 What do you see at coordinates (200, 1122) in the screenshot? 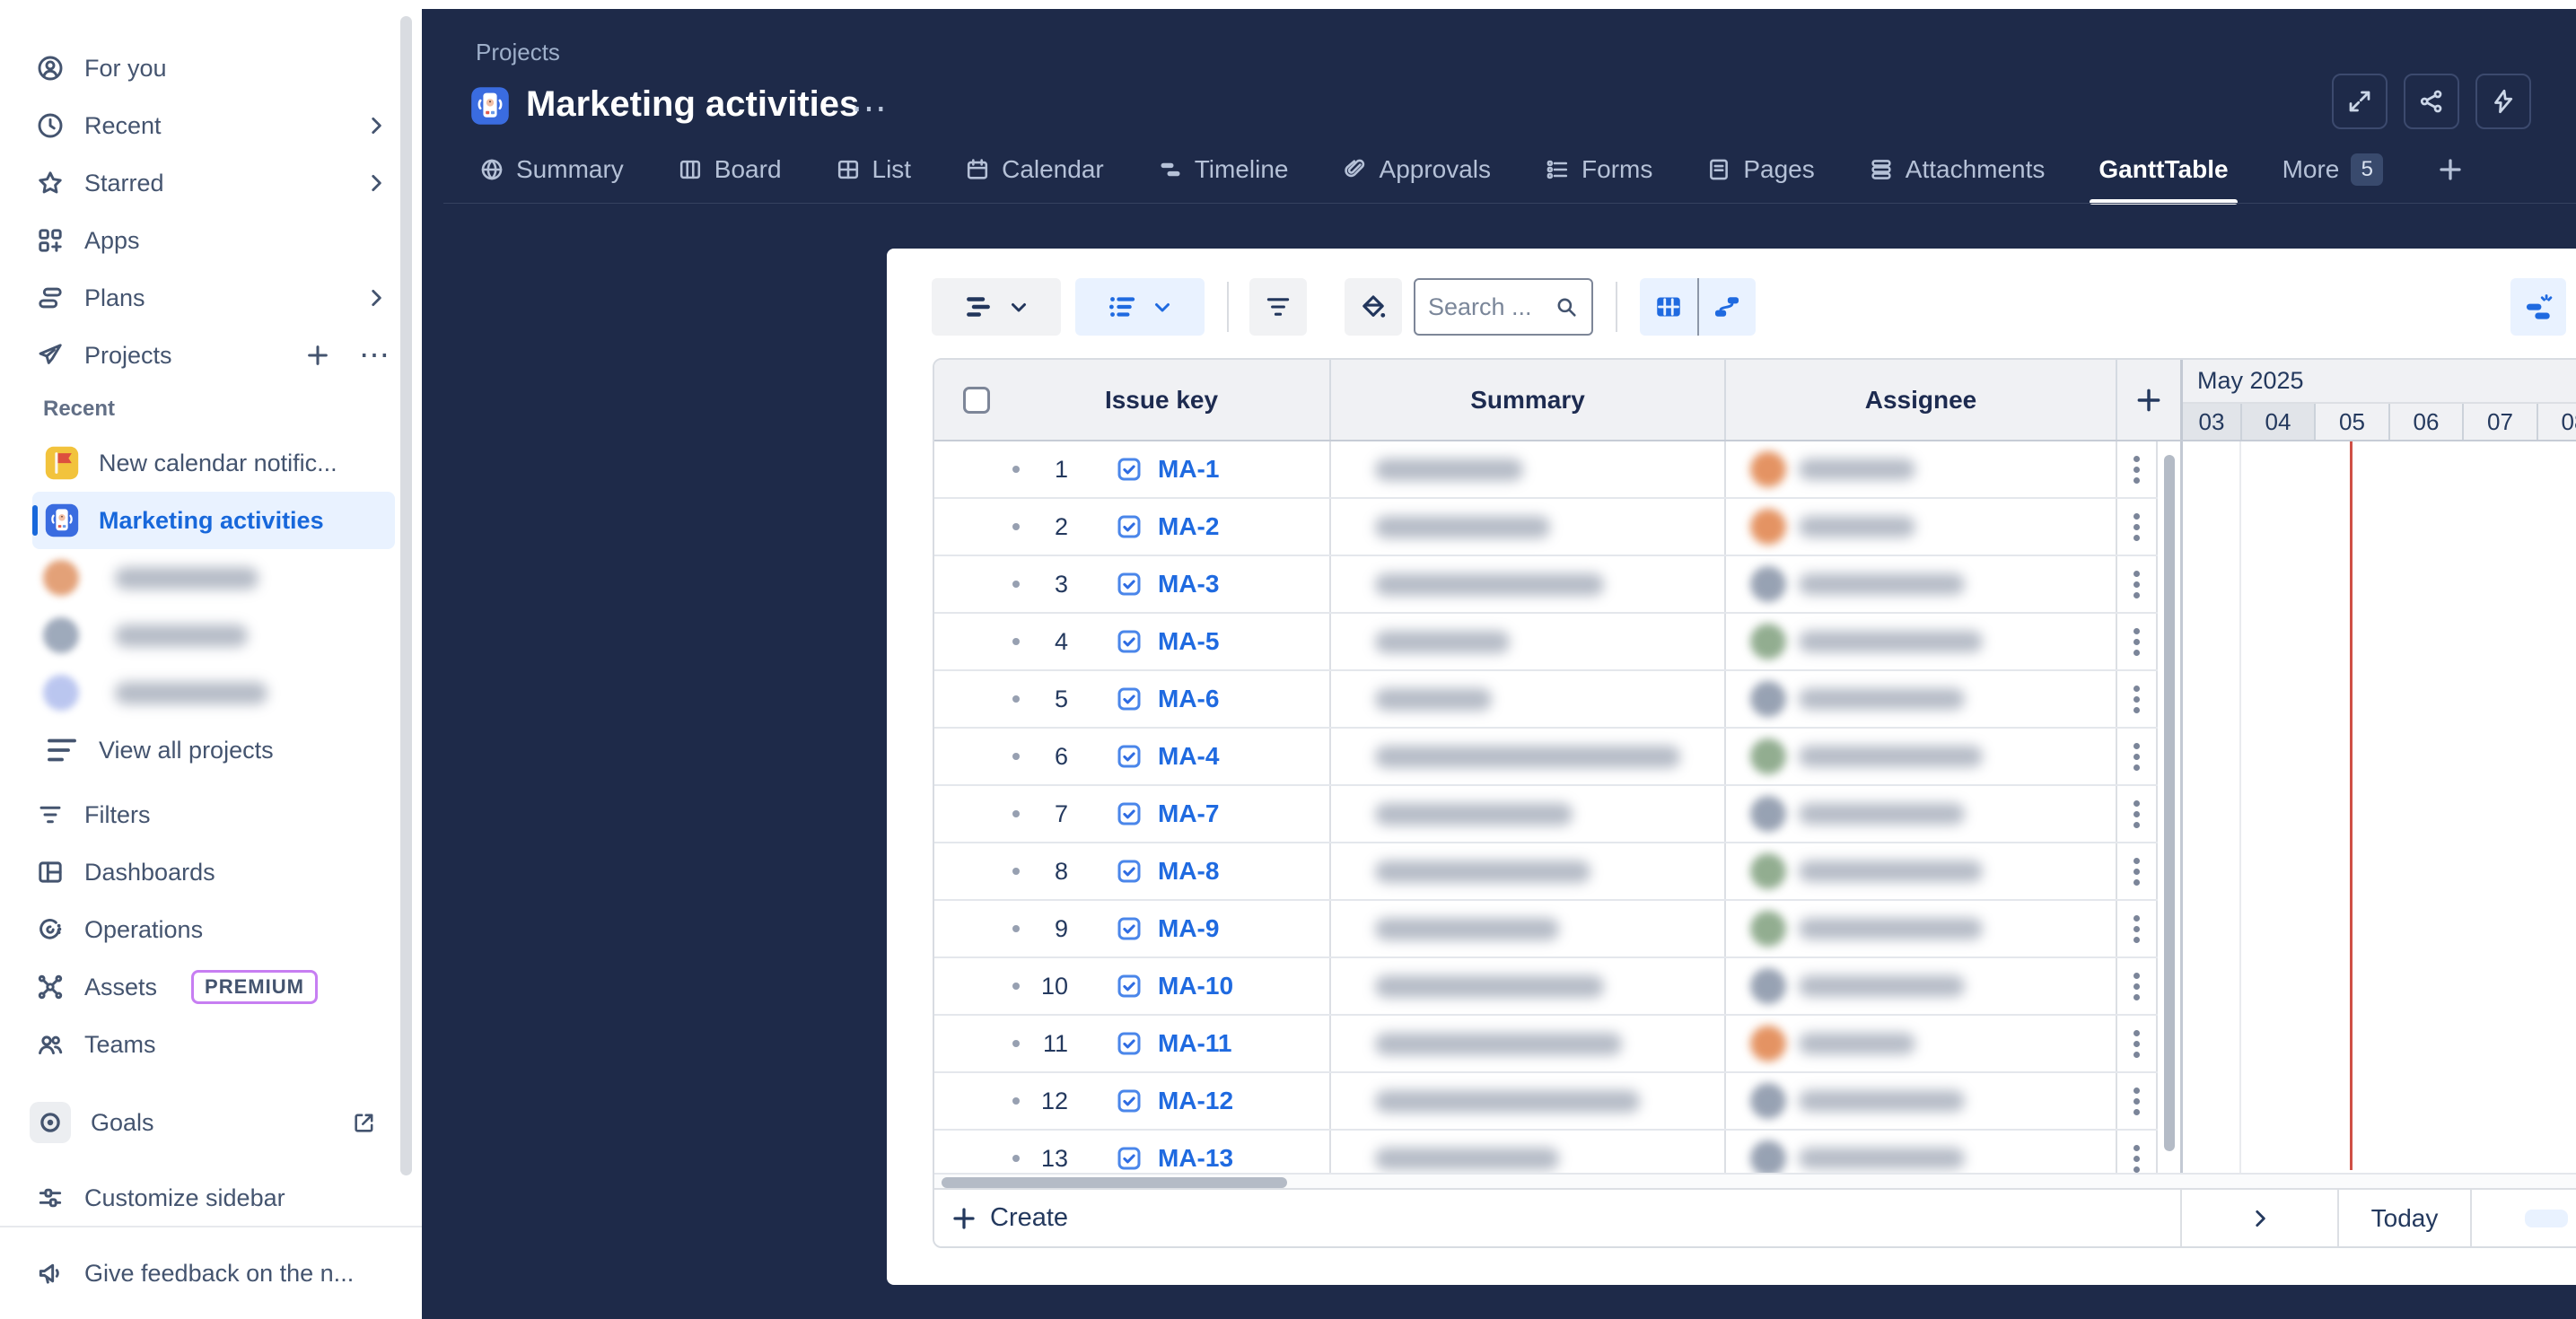
I see `sidebar-item-goals: Goals` at bounding box center [200, 1122].